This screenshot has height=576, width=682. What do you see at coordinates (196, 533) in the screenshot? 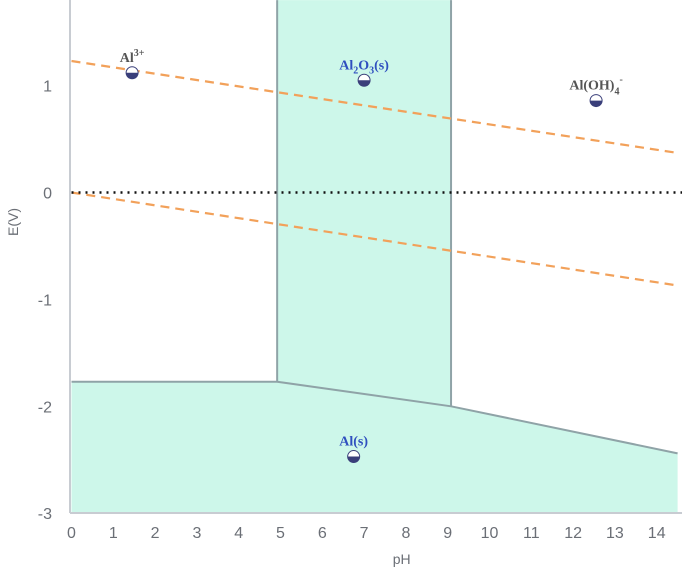
I see `x-tick-label: 3` at bounding box center [196, 533].